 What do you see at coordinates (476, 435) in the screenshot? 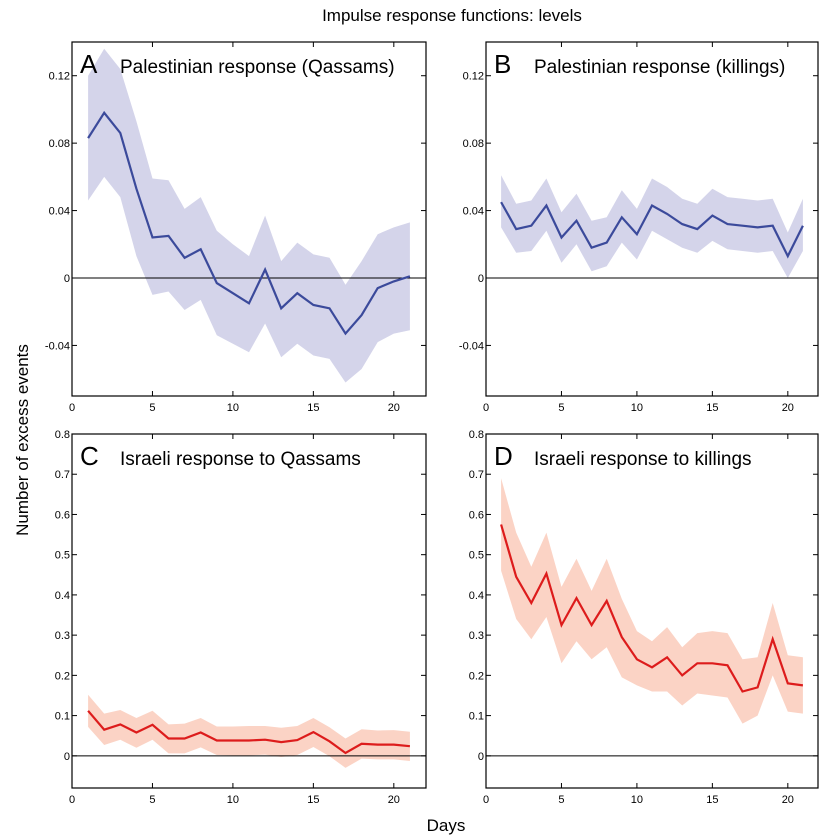
I see `panel-d-y-tick-label: 0.8` at bounding box center [476, 435].